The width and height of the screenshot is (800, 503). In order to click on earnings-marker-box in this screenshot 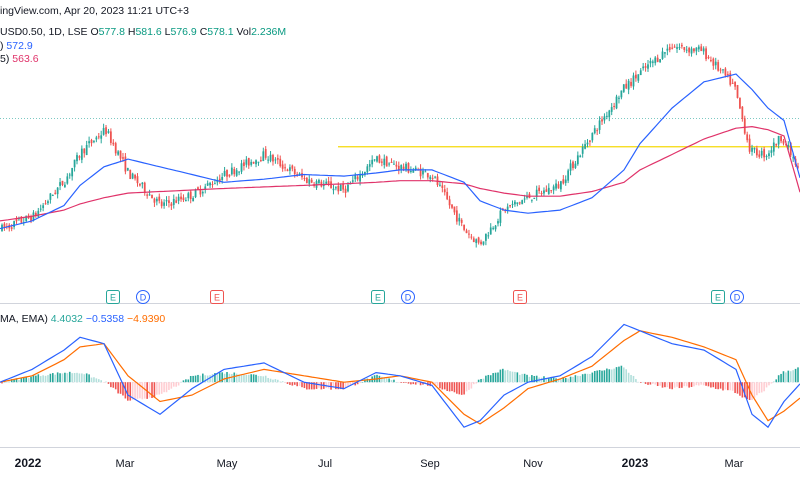, I will do `click(718, 297)`.